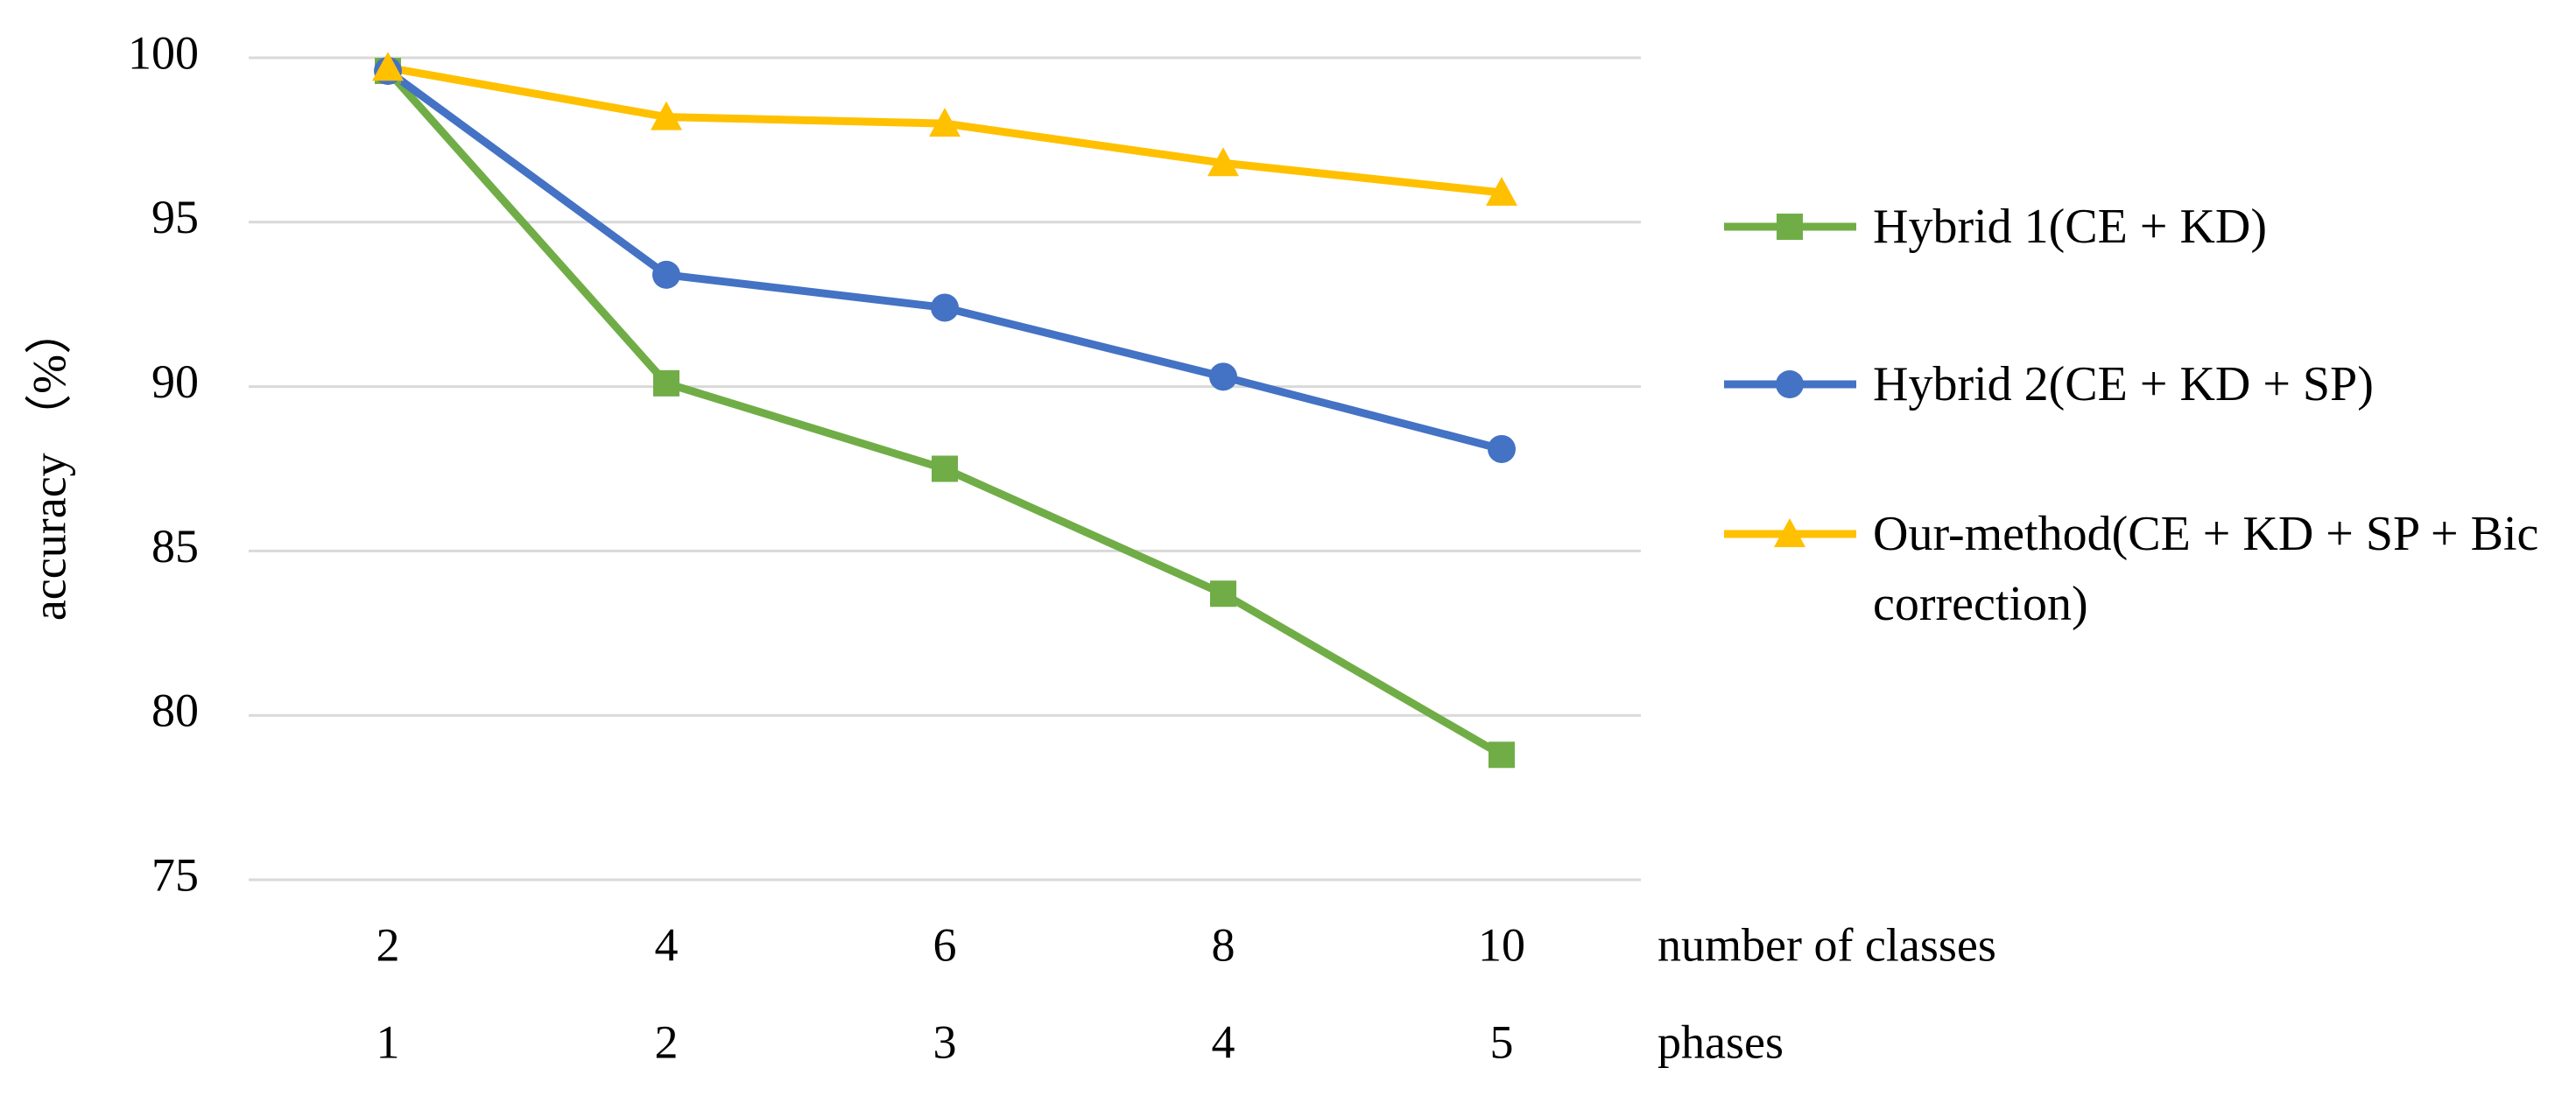  Describe the element at coordinates (175, 546) in the screenshot. I see `y-tick-label: 85` at that location.